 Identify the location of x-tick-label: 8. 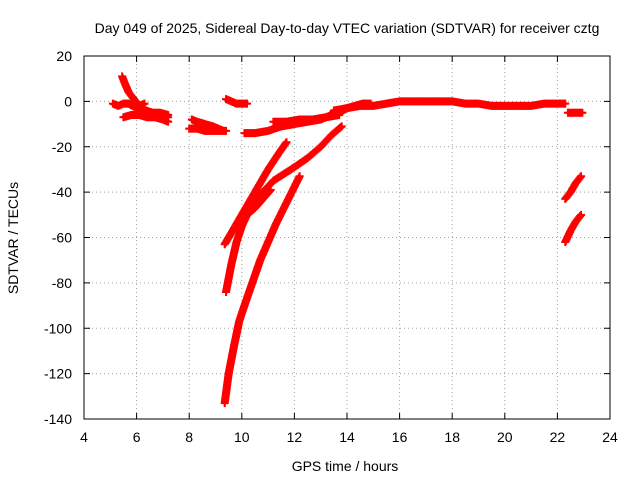
(189, 437).